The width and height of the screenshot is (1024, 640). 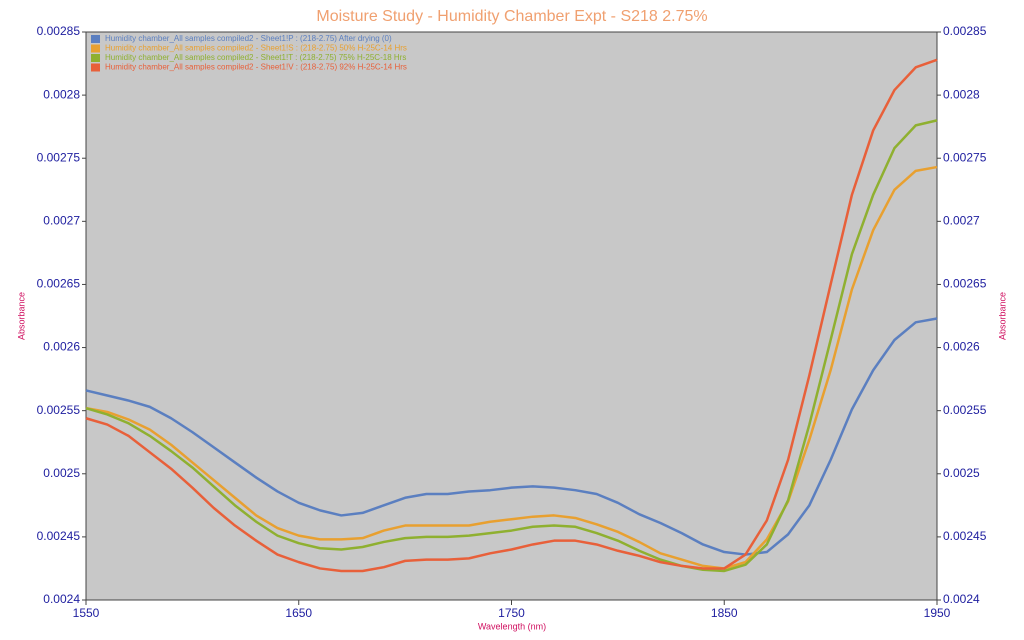 I want to click on y-tick-label: 0.00265, so click(x=59, y=284).